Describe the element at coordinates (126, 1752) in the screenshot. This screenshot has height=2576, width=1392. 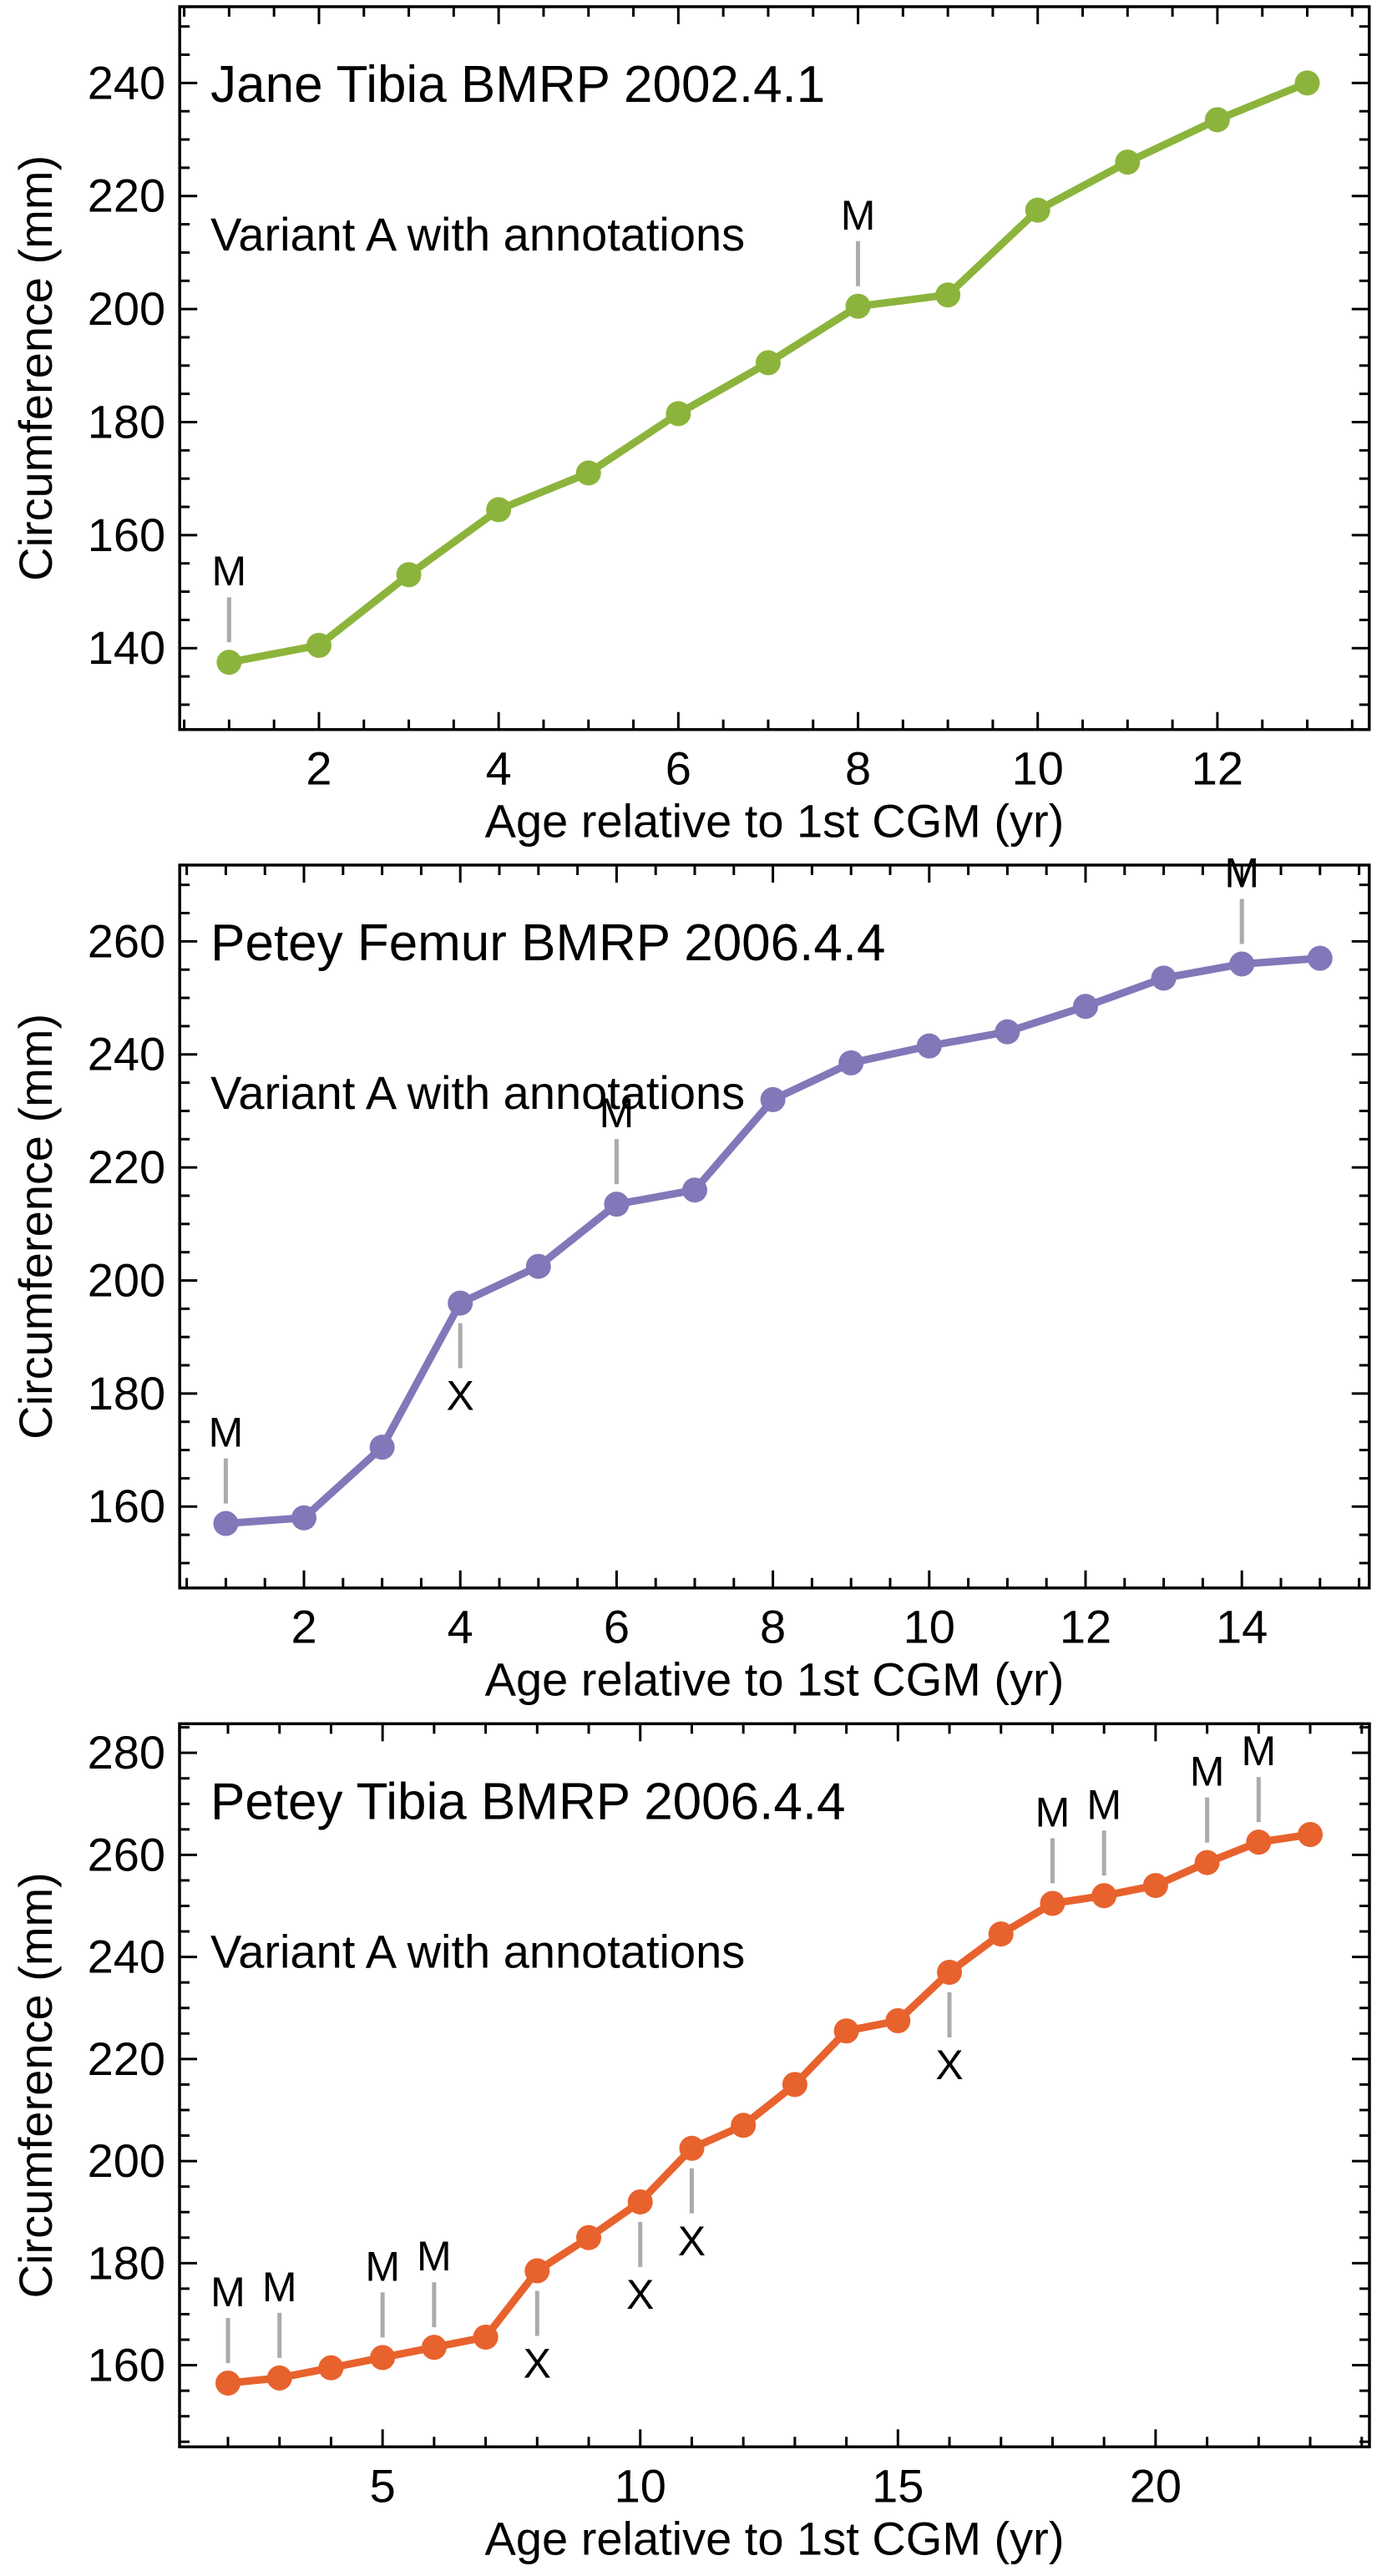
I see `y-tick-label: 280` at that location.